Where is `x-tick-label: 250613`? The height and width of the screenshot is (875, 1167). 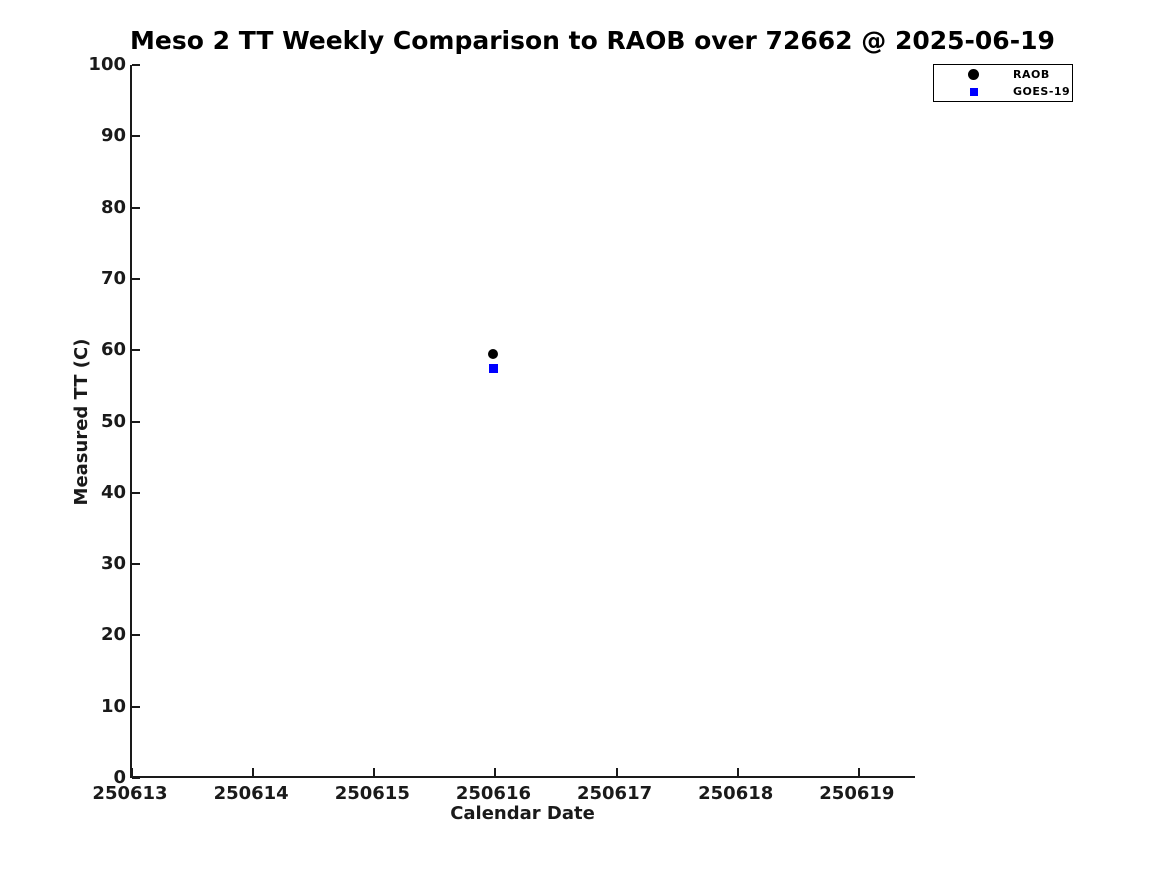 x-tick-label: 250613 is located at coordinates (130, 793).